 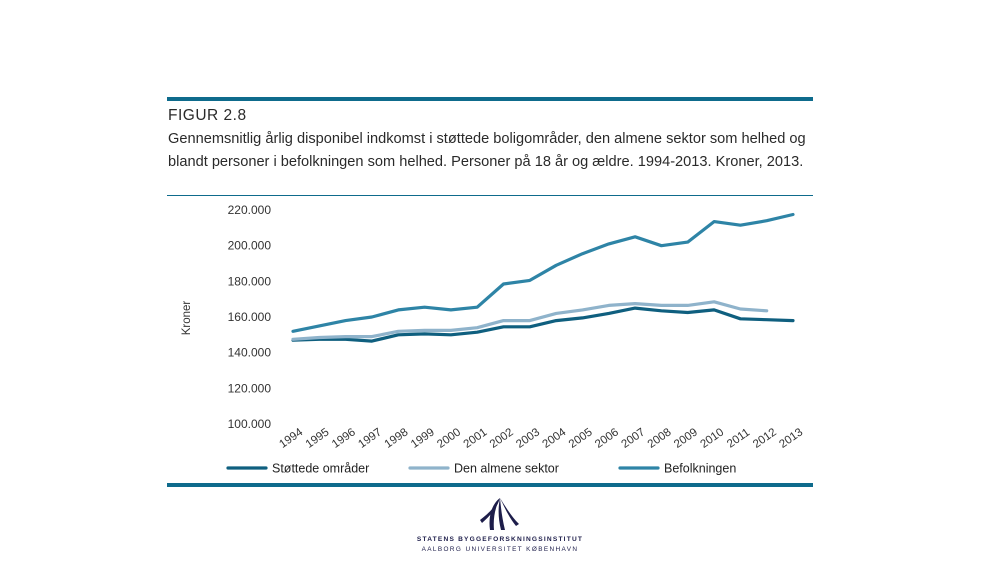 What do you see at coordinates (250, 317) in the screenshot?
I see `y-tick-label: 160.000` at bounding box center [250, 317].